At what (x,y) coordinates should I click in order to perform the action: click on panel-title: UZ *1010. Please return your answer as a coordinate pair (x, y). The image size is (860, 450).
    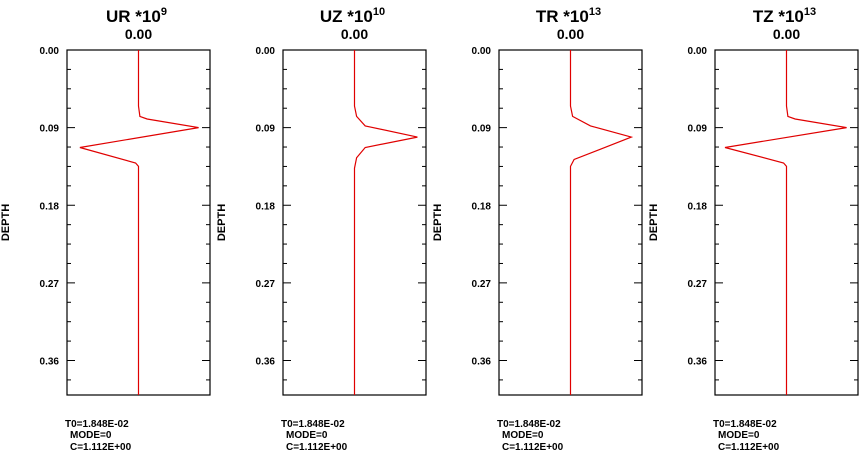
    Looking at the image, I should click on (352, 16).